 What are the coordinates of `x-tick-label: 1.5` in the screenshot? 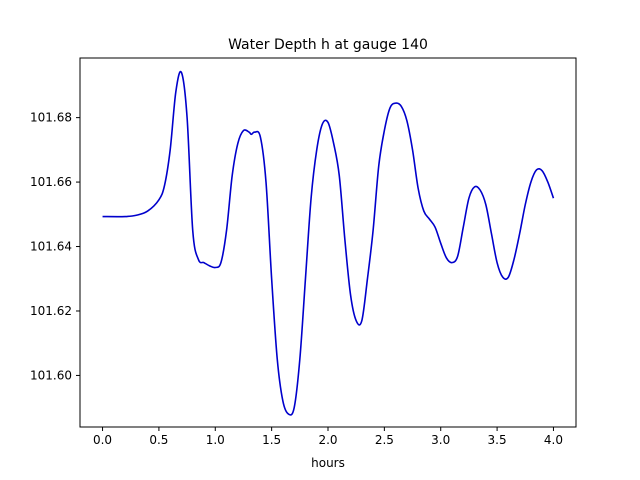 It's located at (271, 440).